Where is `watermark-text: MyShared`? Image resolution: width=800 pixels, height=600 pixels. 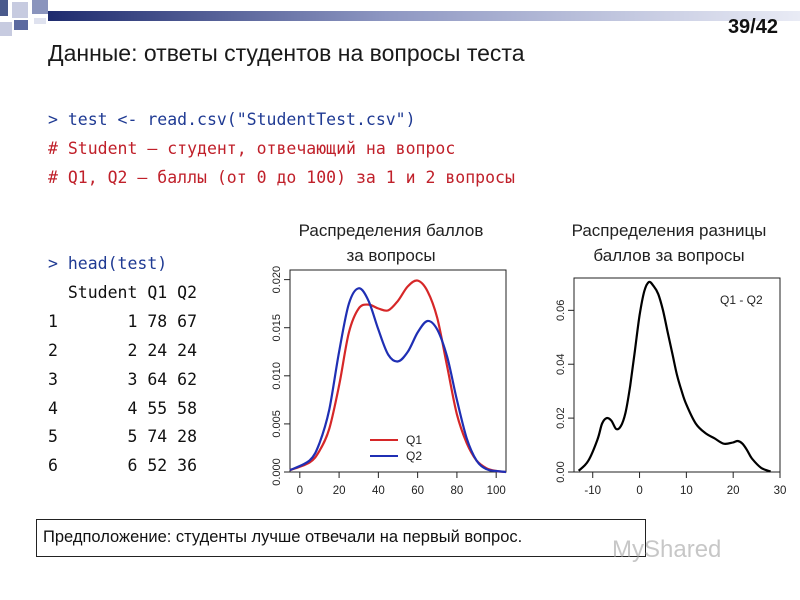 watermark-text: MyShared is located at coordinates (667, 549).